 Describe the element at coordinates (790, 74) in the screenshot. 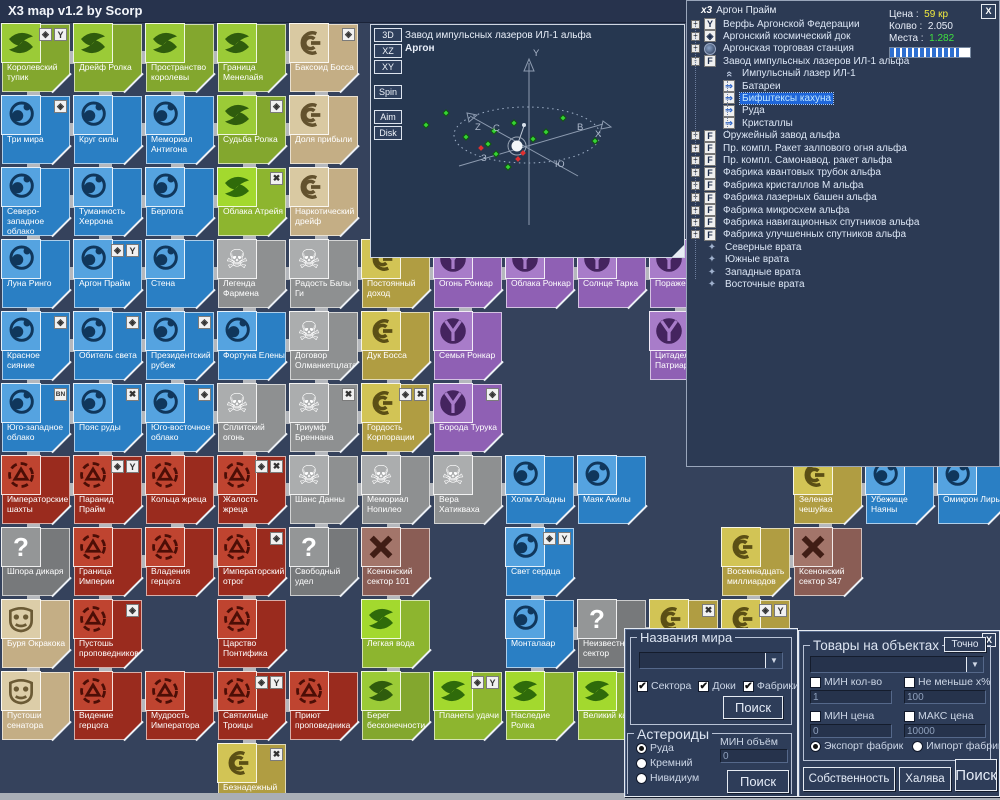

I see `tree-item: « Импульсный лазер ИЛ-1` at that location.